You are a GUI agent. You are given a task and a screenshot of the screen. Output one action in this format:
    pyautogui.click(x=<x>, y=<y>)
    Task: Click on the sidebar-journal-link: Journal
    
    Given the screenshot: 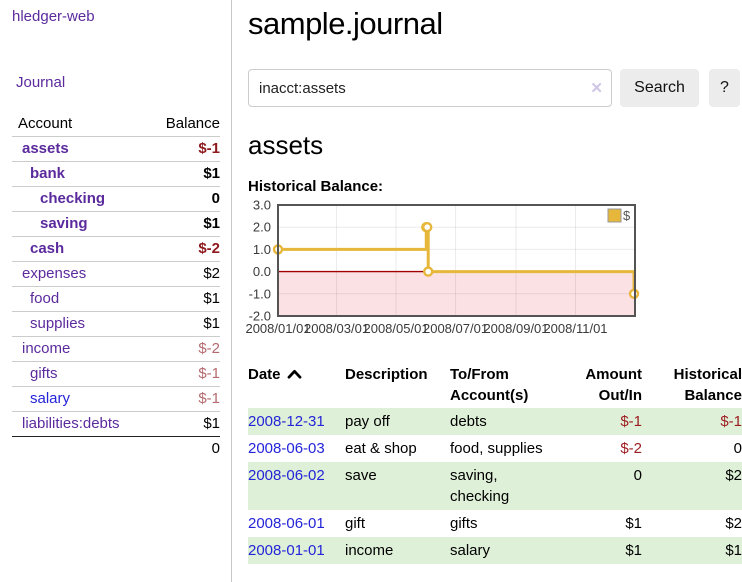 What is the action you would take?
    pyautogui.click(x=41, y=82)
    